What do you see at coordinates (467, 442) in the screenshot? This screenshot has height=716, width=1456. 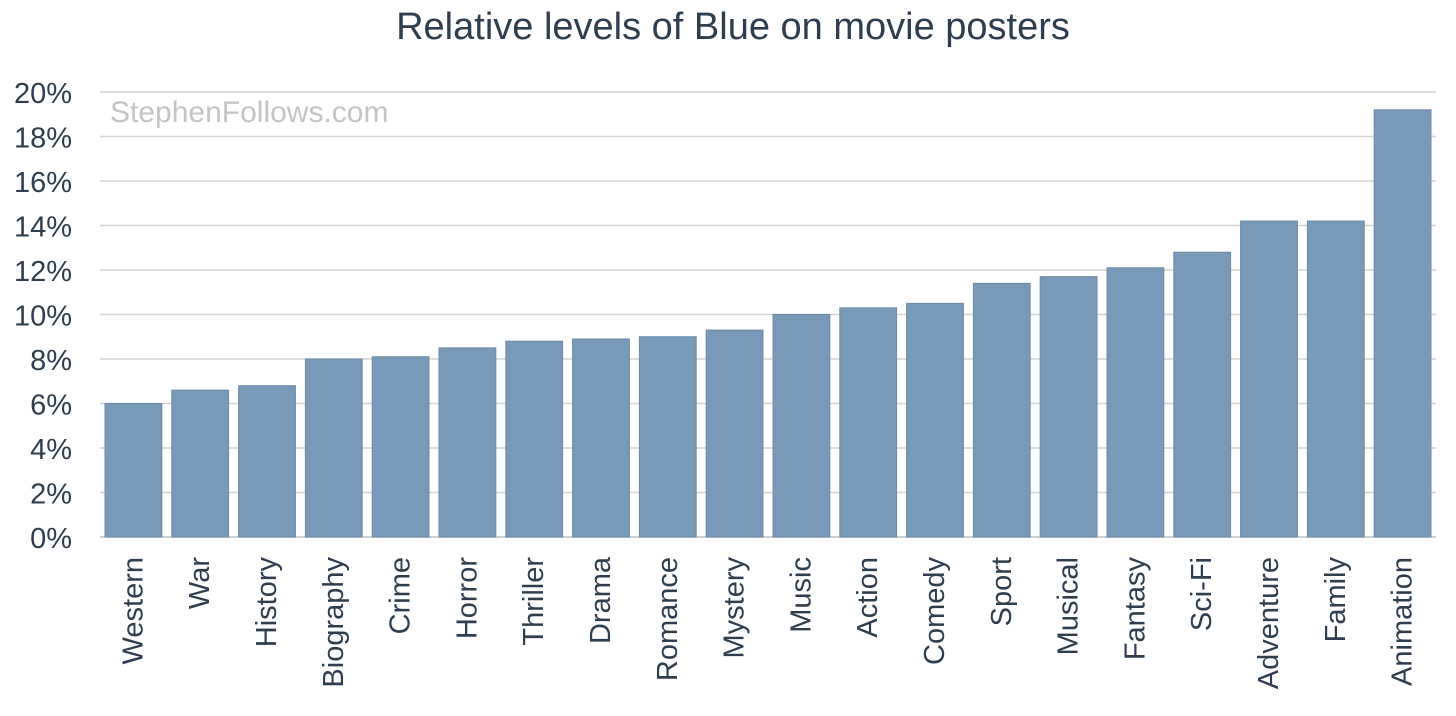 I see `bar-horror` at bounding box center [467, 442].